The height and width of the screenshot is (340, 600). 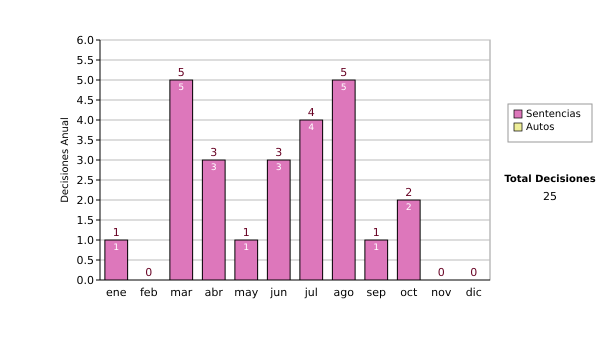 I want to click on y-tick-label: 5.5, so click(x=85, y=60).